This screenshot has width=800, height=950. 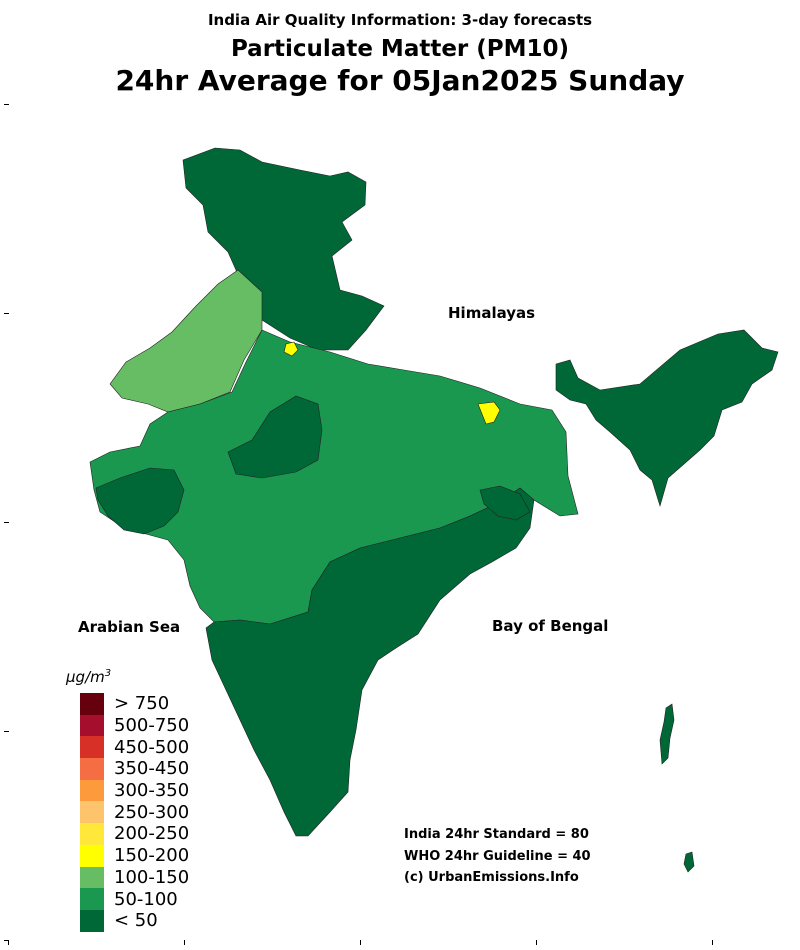 I want to click on legend-item: 100-150, so click(x=135, y=877).